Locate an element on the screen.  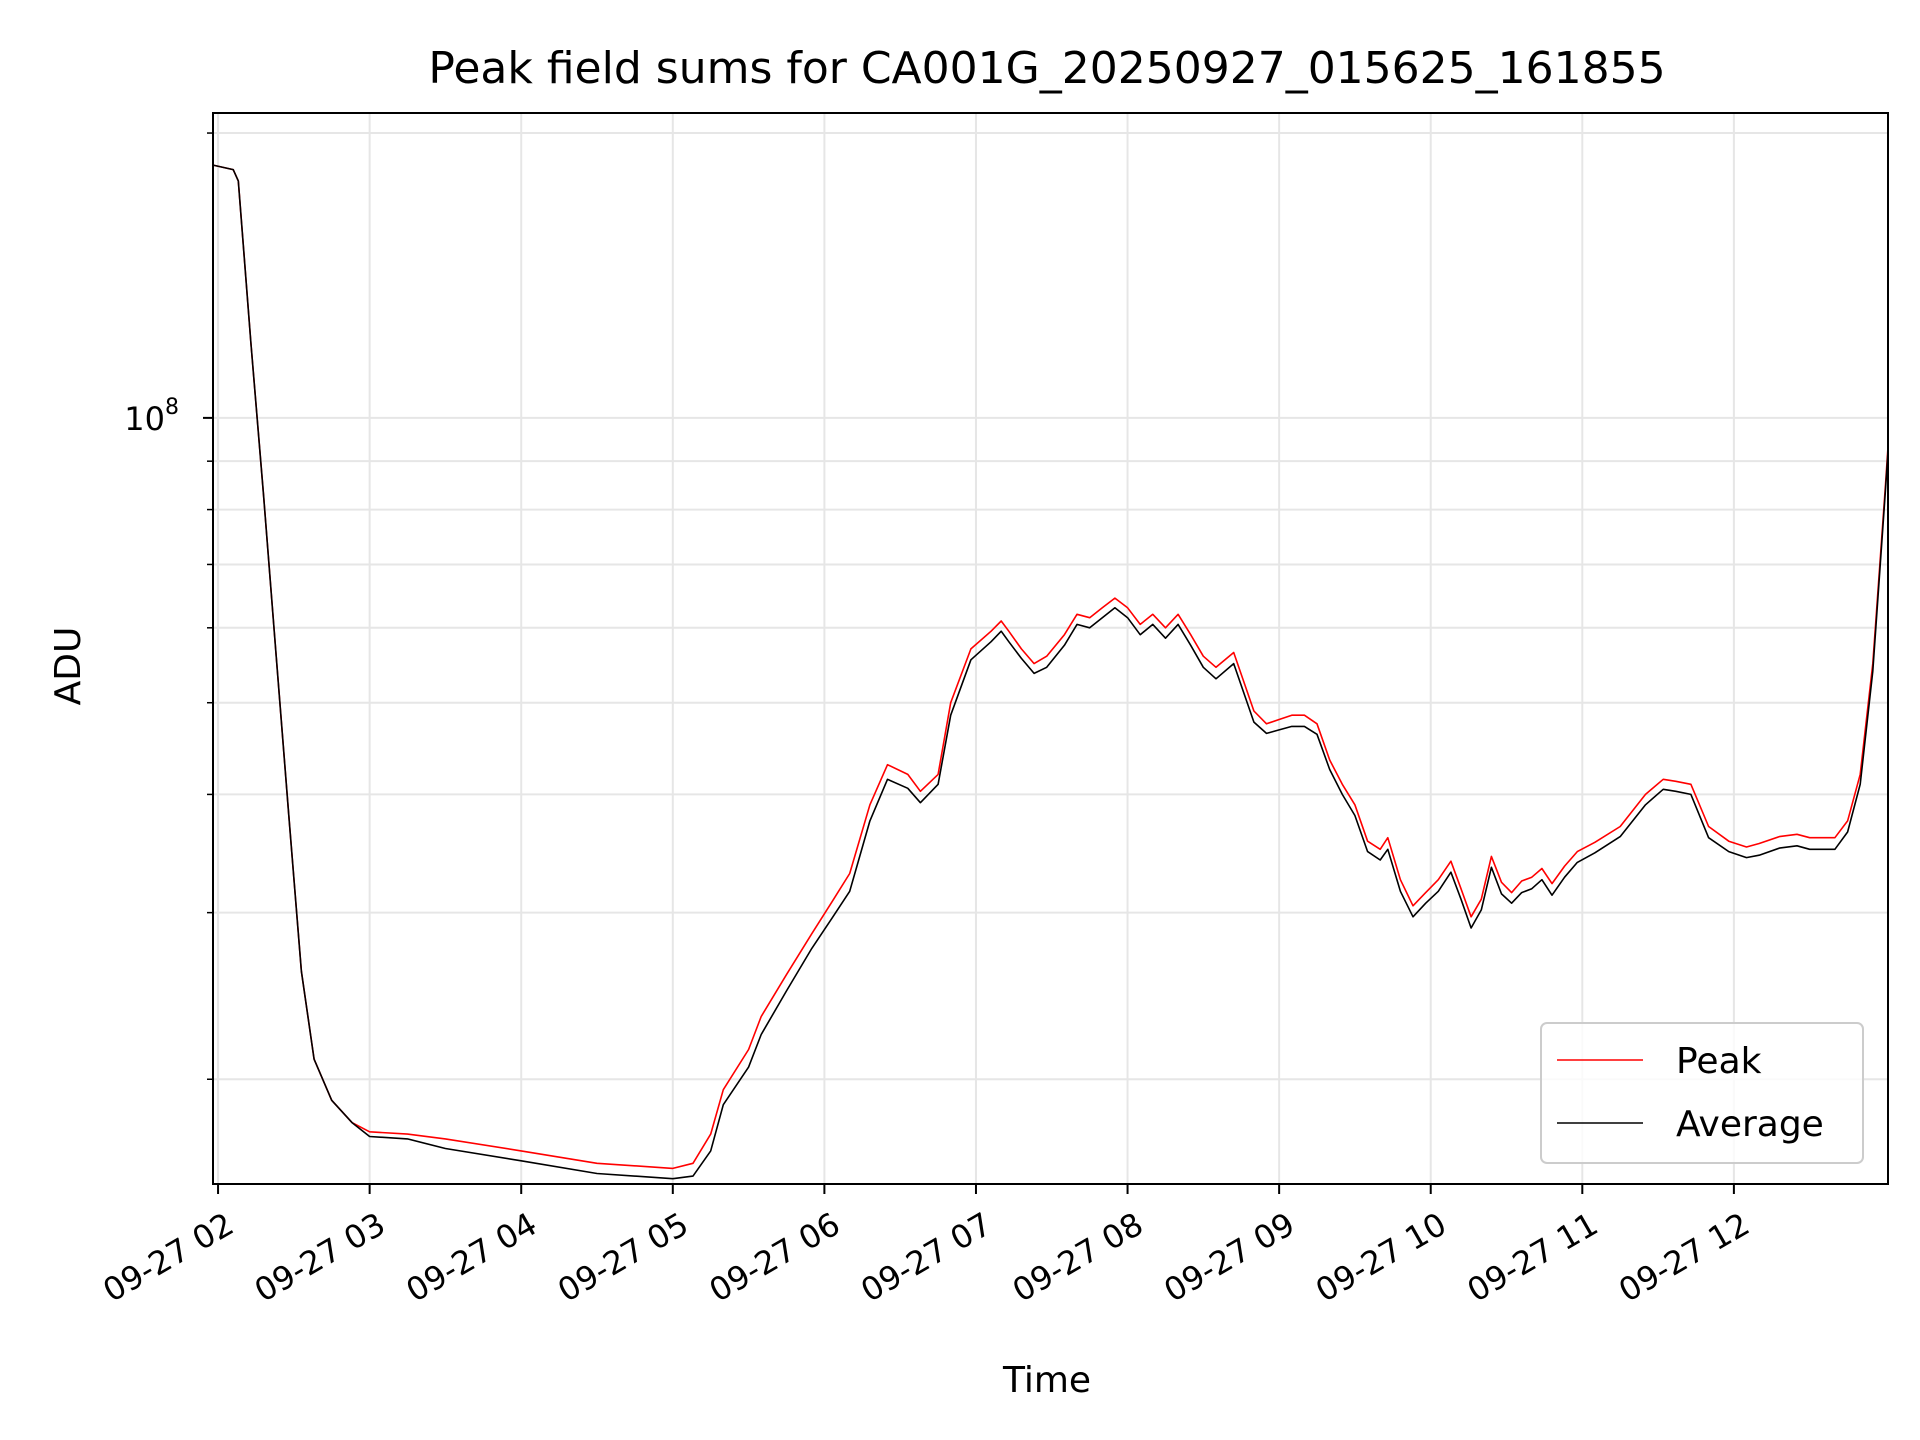
x-tick-label: 09-27 04 is located at coordinates (472, 1257).